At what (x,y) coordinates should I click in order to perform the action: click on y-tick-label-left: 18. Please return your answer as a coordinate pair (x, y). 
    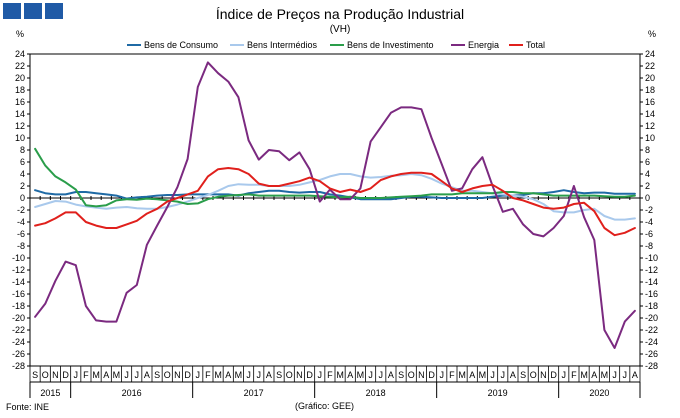
    Looking at the image, I should click on (20, 90).